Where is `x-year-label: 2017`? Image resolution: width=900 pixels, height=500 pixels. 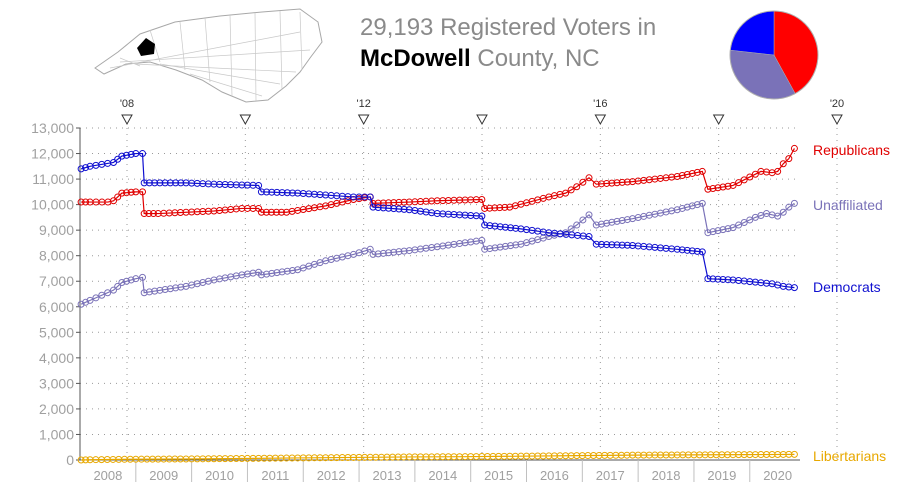 x-year-label: 2017 is located at coordinates (610, 475).